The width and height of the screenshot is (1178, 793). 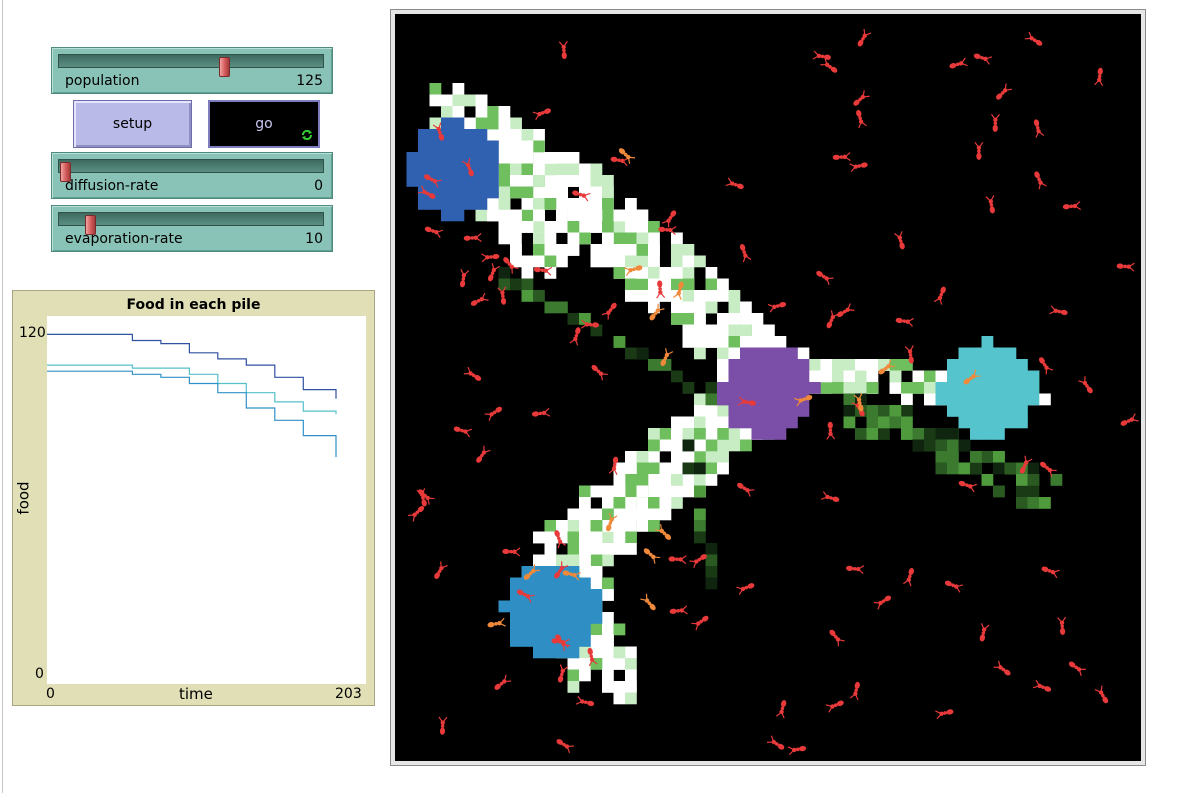 What do you see at coordinates (314, 239) in the screenshot?
I see `slider-value: 10` at bounding box center [314, 239].